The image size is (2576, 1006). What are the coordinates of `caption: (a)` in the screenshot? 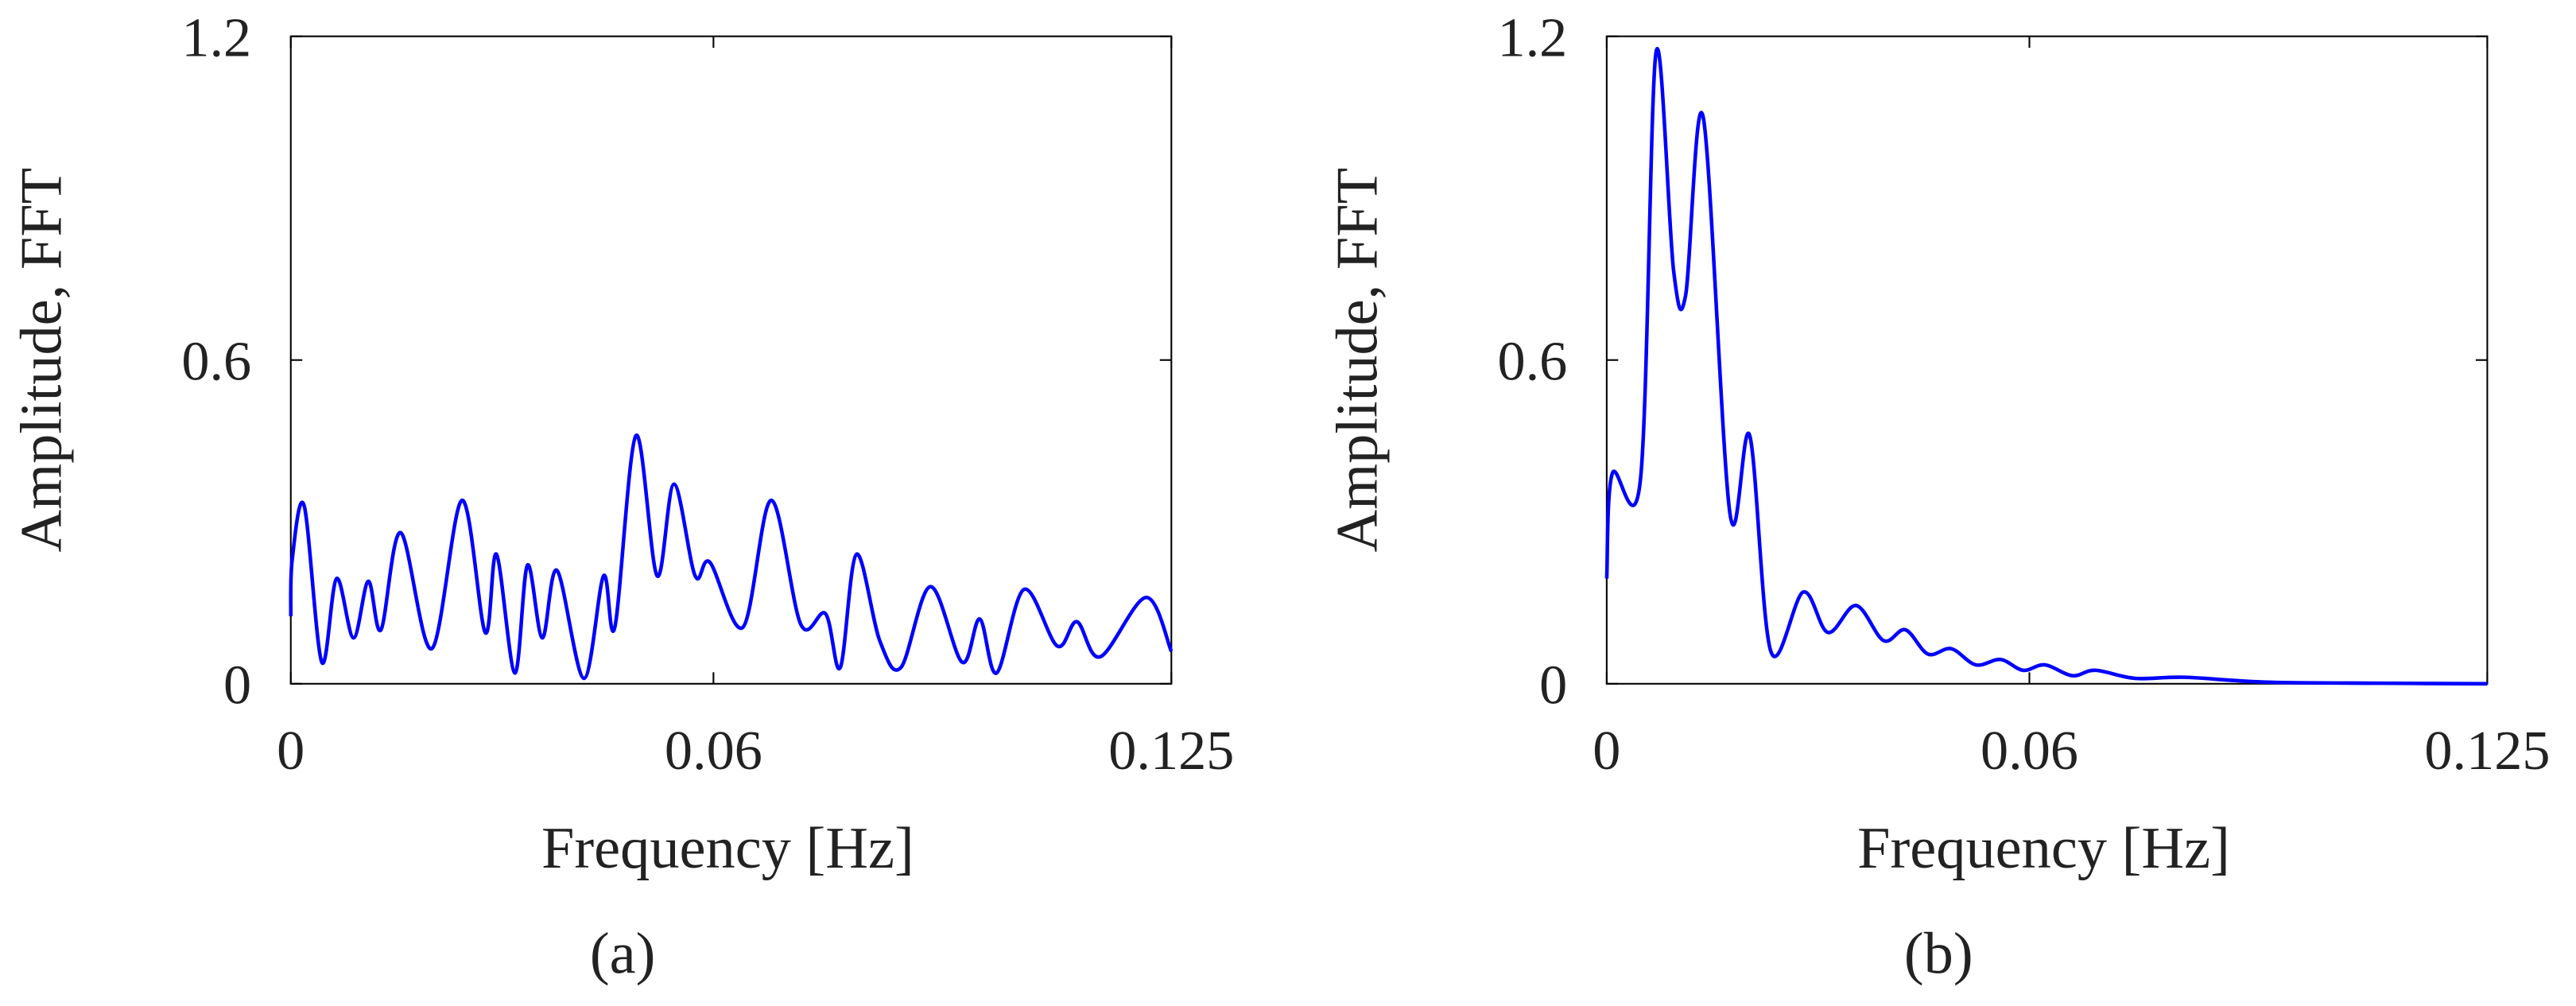 It's located at (623, 953).